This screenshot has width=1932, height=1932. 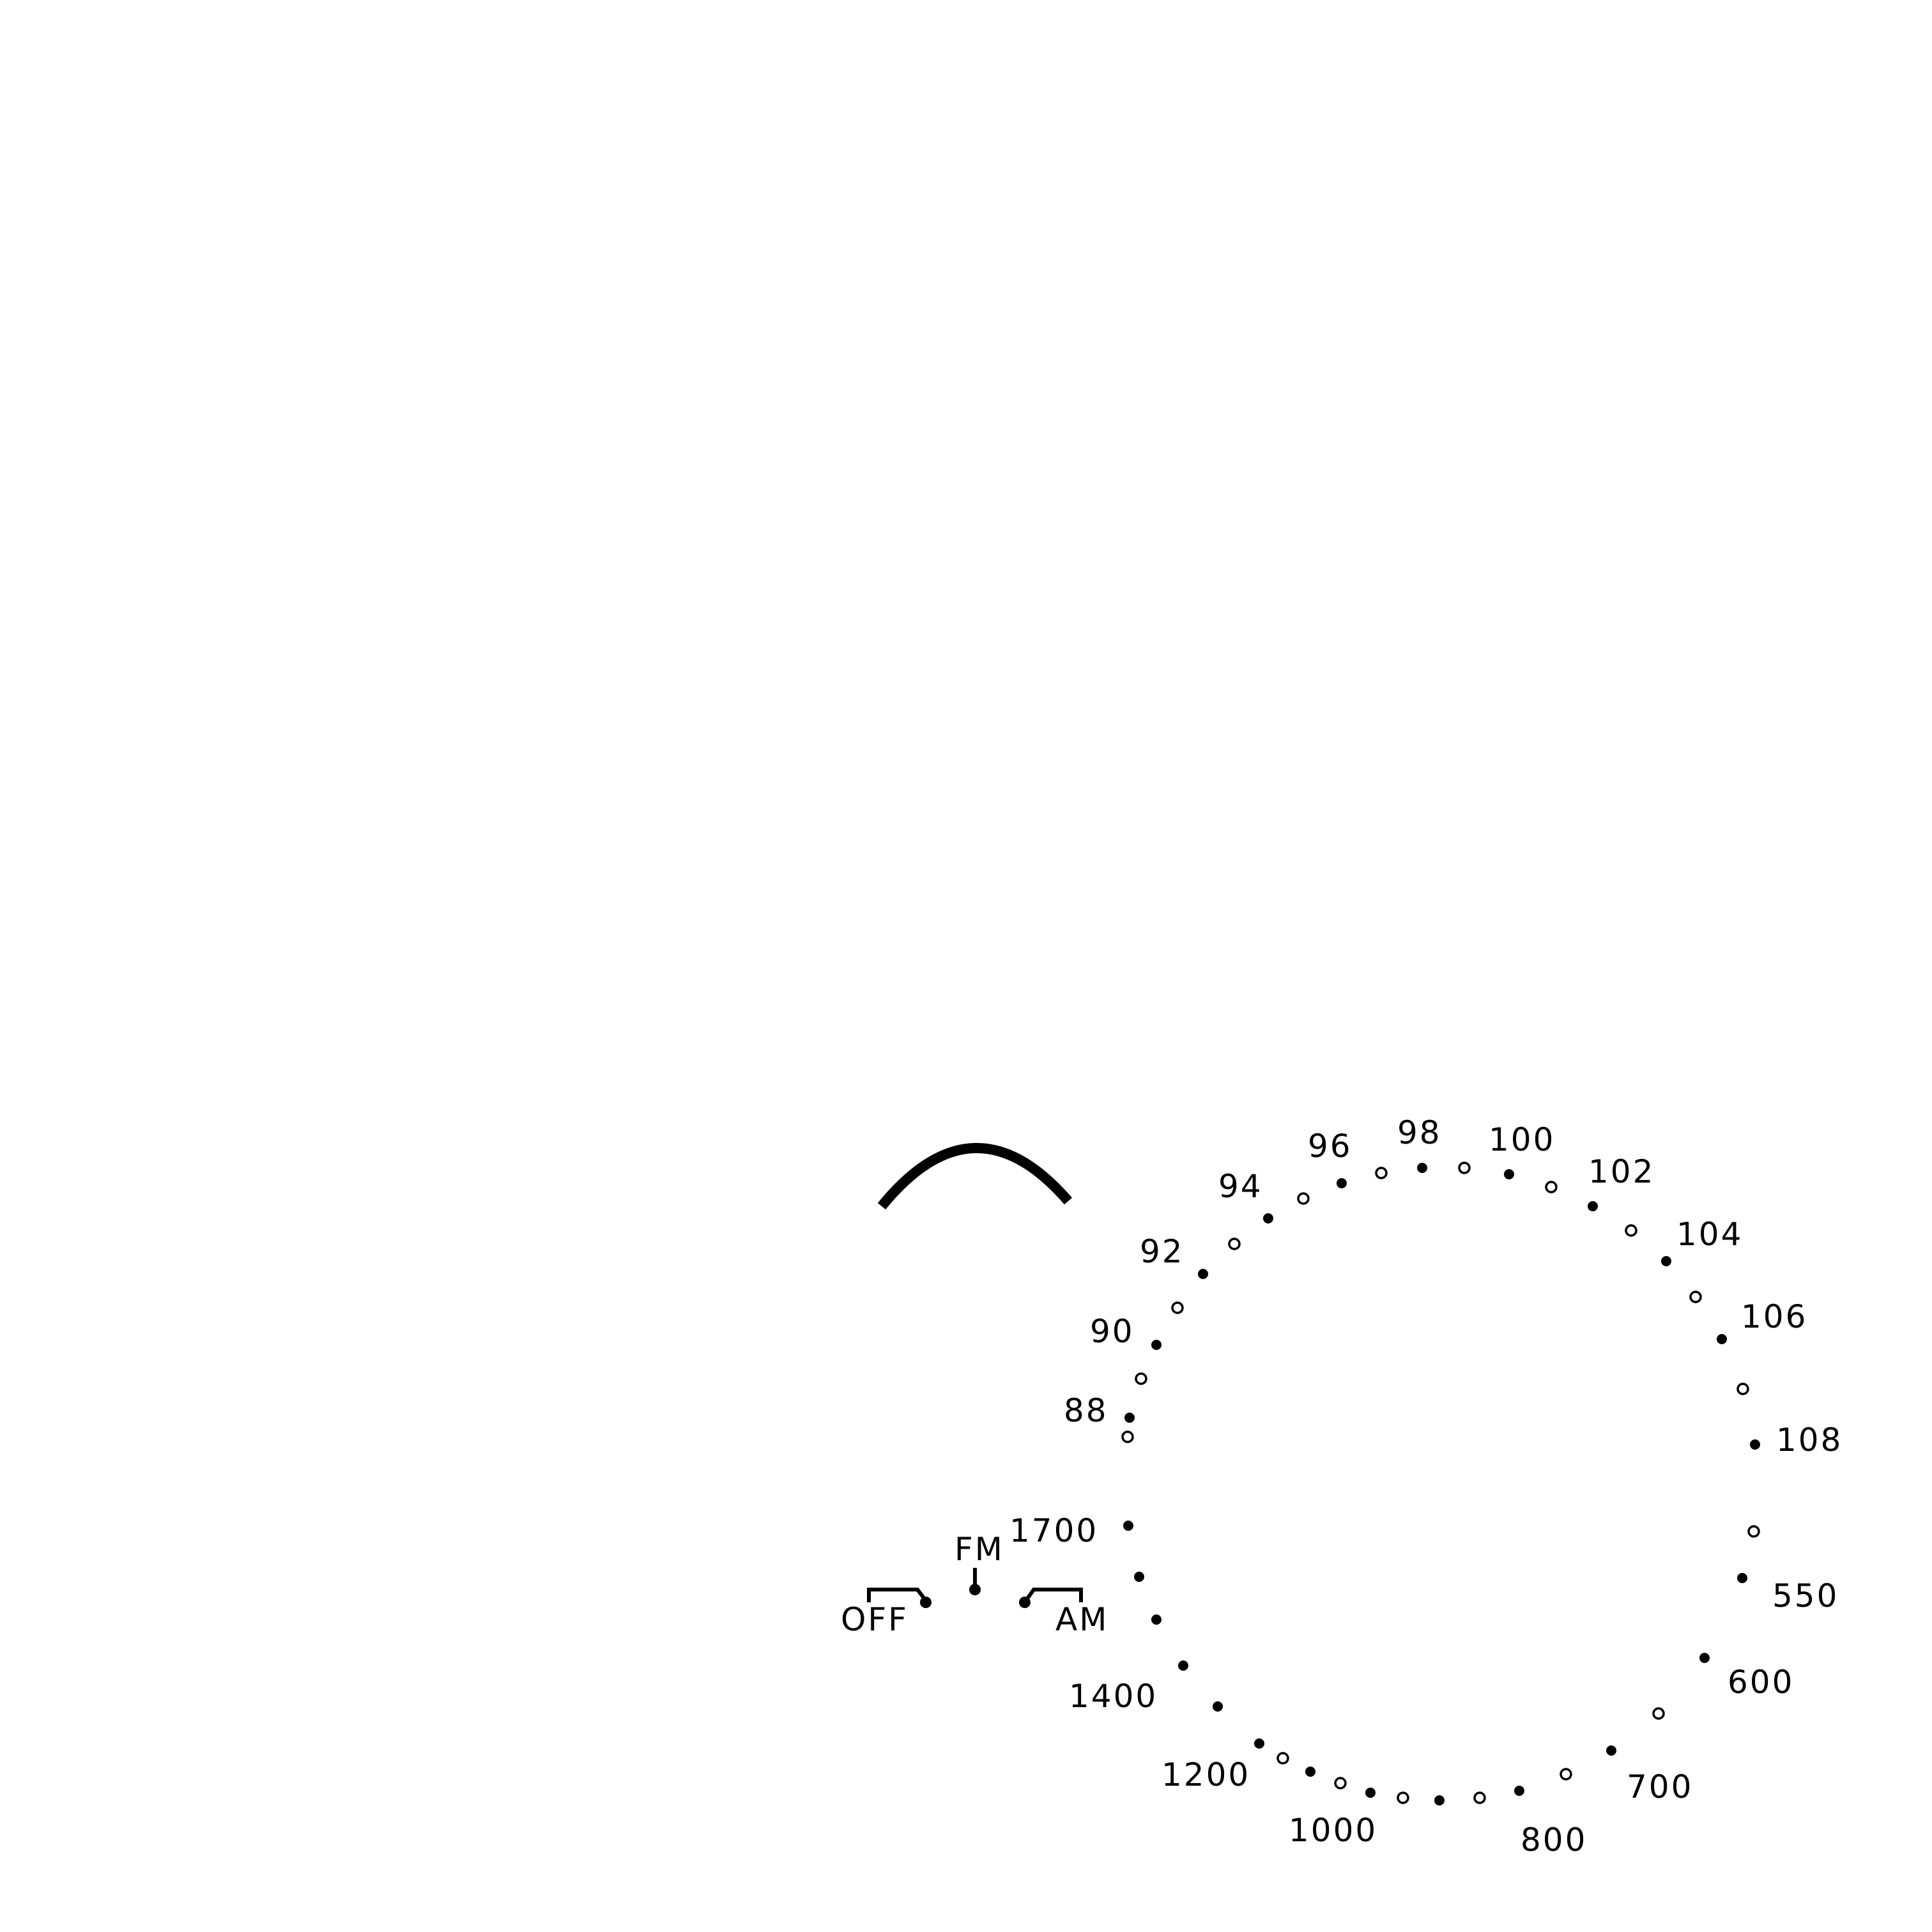 I want to click on fm-label-102: 102, so click(x=1621, y=1171).